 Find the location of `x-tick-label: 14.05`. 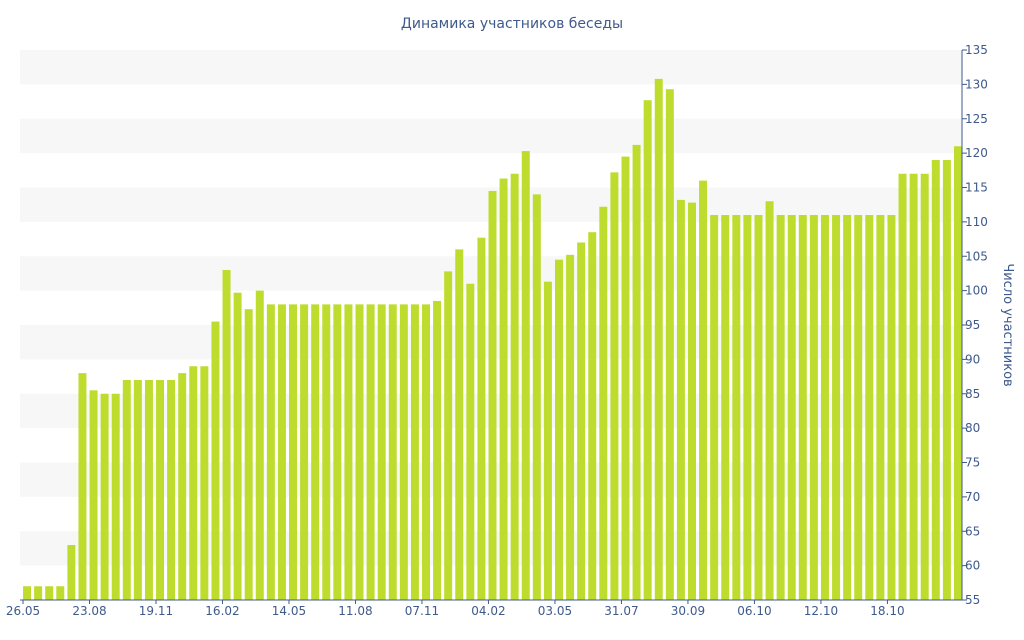

x-tick-label: 14.05 is located at coordinates (289, 611).